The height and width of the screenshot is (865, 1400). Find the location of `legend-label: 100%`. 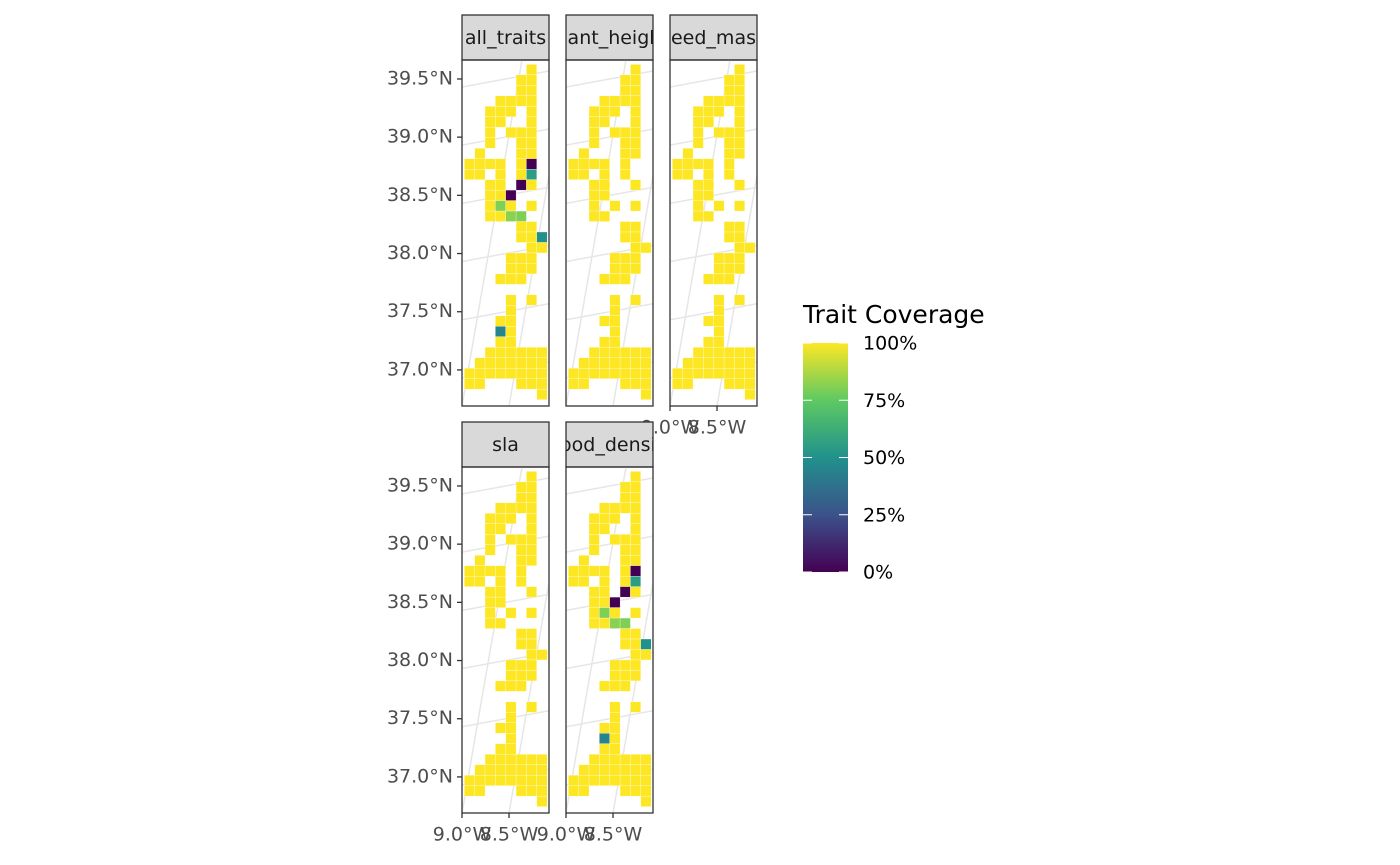

legend-label: 100% is located at coordinates (890, 344).